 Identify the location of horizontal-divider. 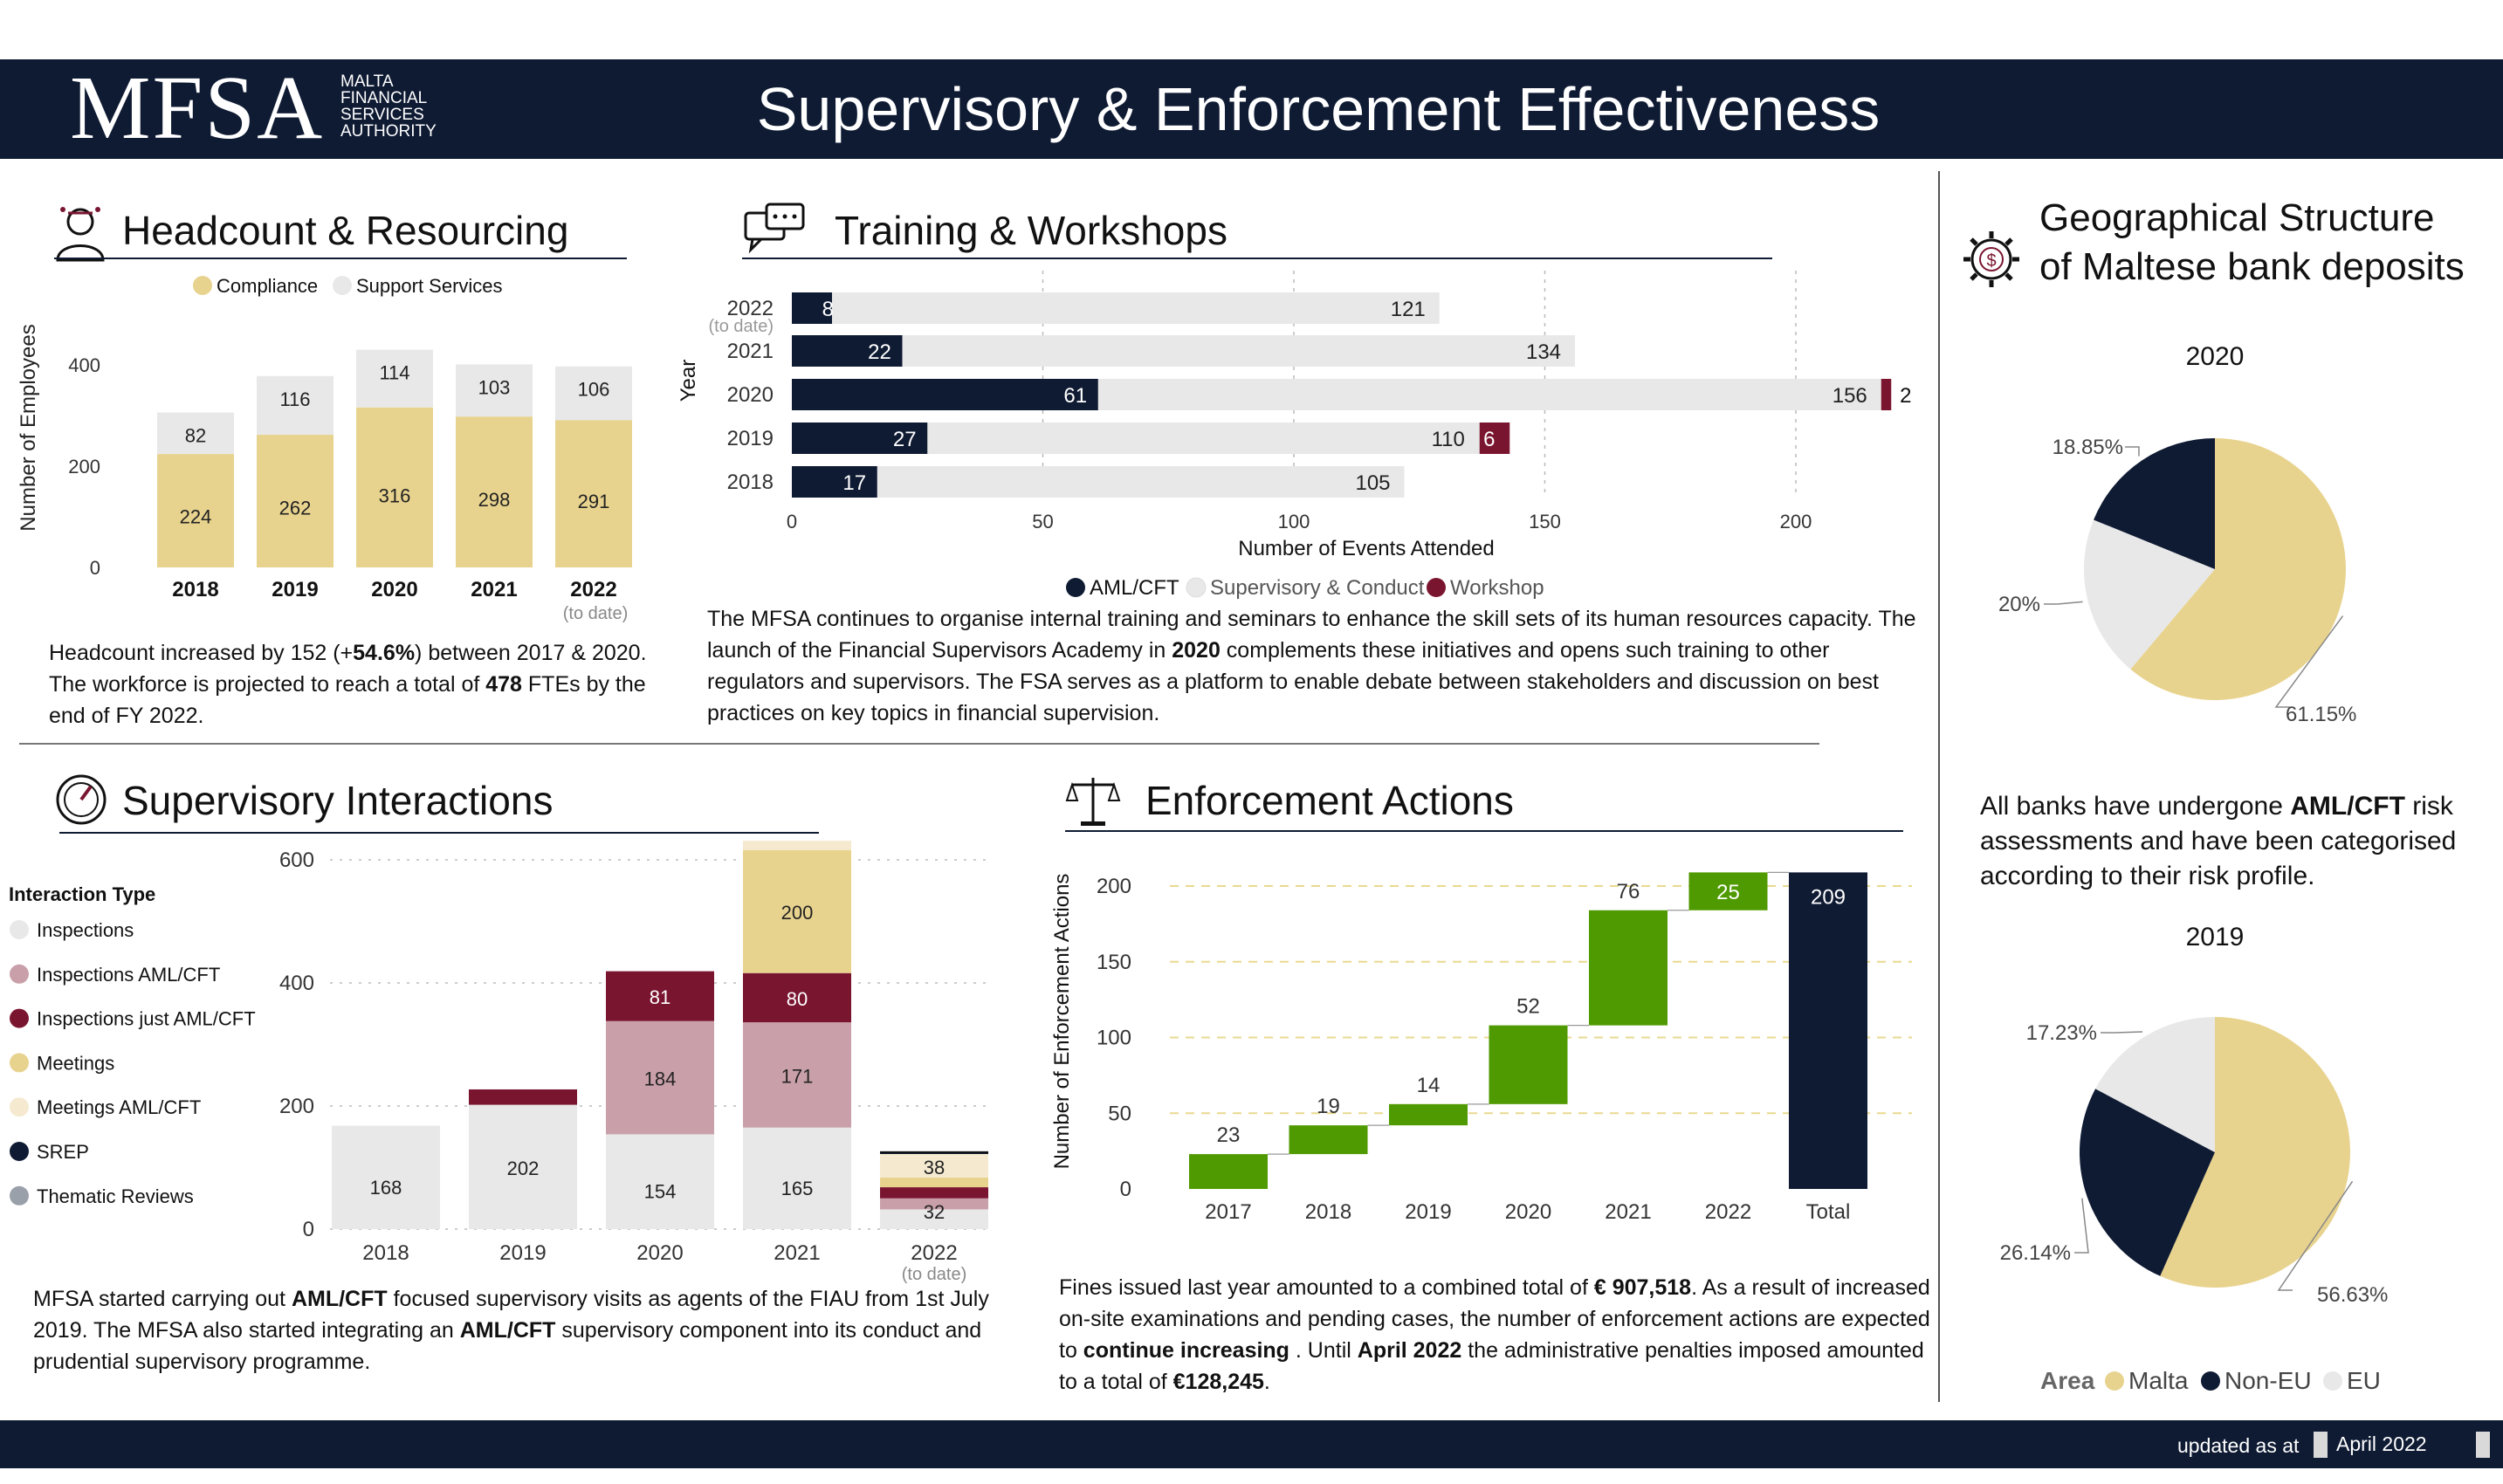
(919, 744).